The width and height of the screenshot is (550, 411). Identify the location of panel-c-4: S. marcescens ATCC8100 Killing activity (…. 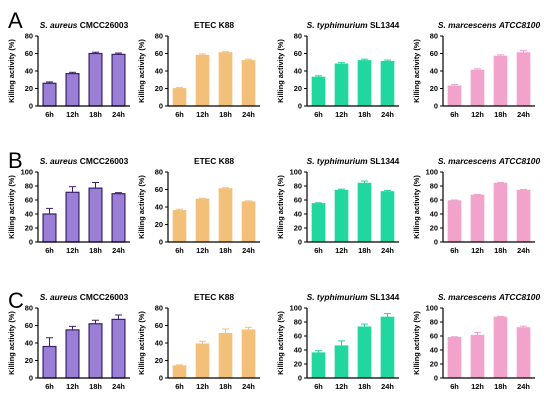
(476, 341).